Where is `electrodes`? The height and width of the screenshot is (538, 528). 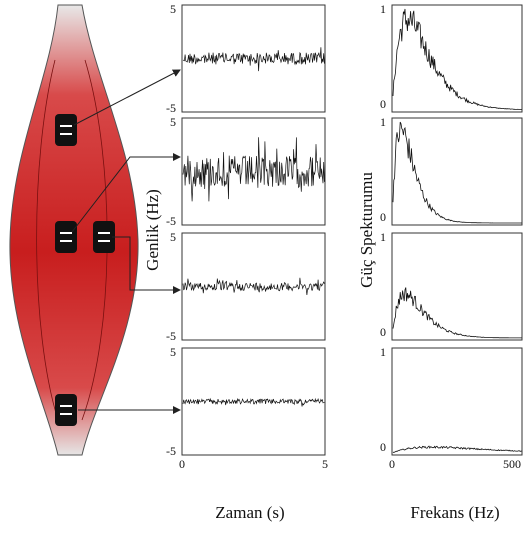 electrodes is located at coordinates (85, 270).